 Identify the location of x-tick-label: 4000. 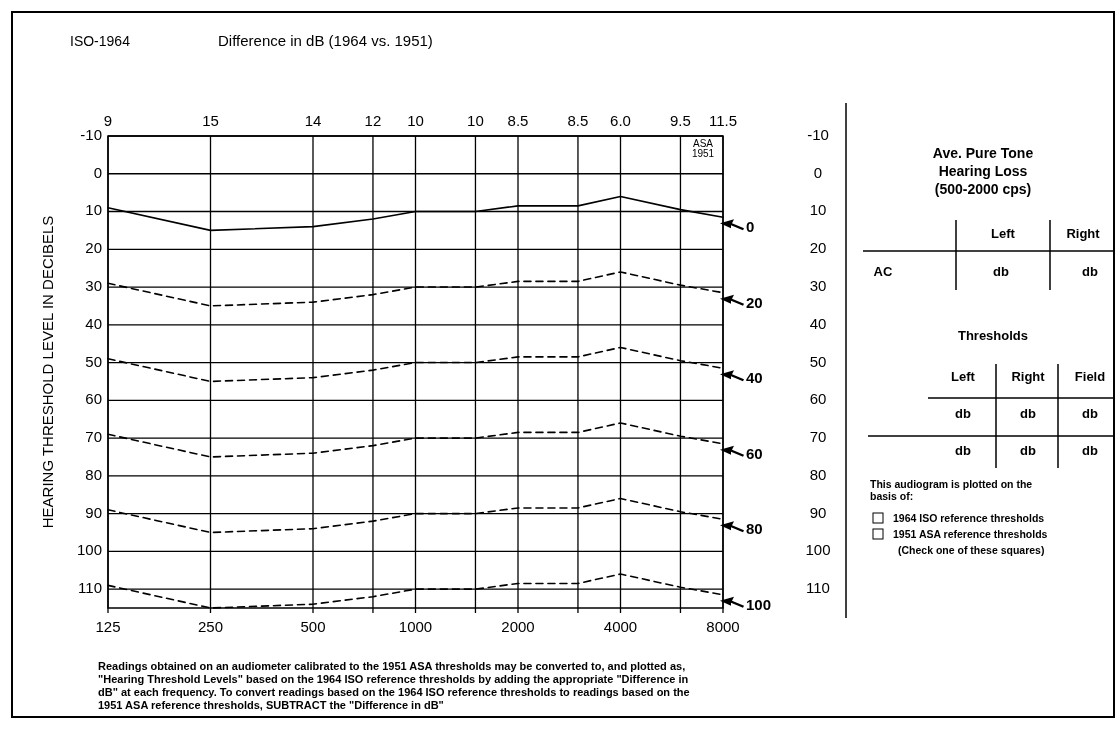
(620, 626).